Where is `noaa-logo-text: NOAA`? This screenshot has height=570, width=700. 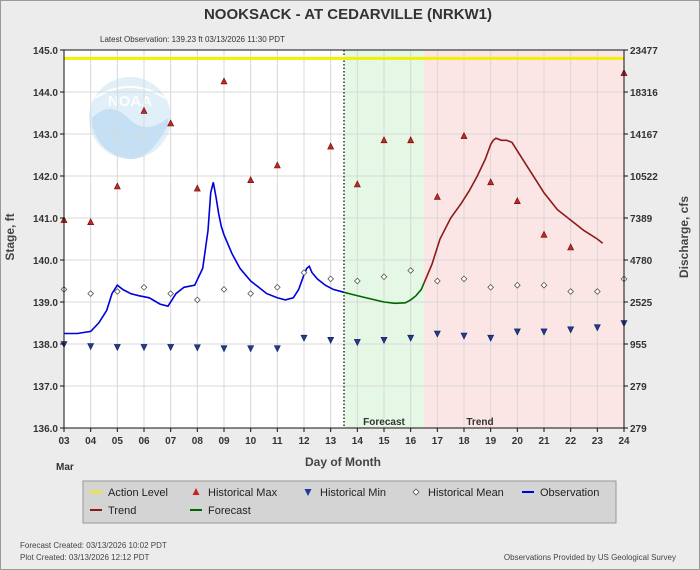 noaa-logo-text: NOAA is located at coordinates (130, 101).